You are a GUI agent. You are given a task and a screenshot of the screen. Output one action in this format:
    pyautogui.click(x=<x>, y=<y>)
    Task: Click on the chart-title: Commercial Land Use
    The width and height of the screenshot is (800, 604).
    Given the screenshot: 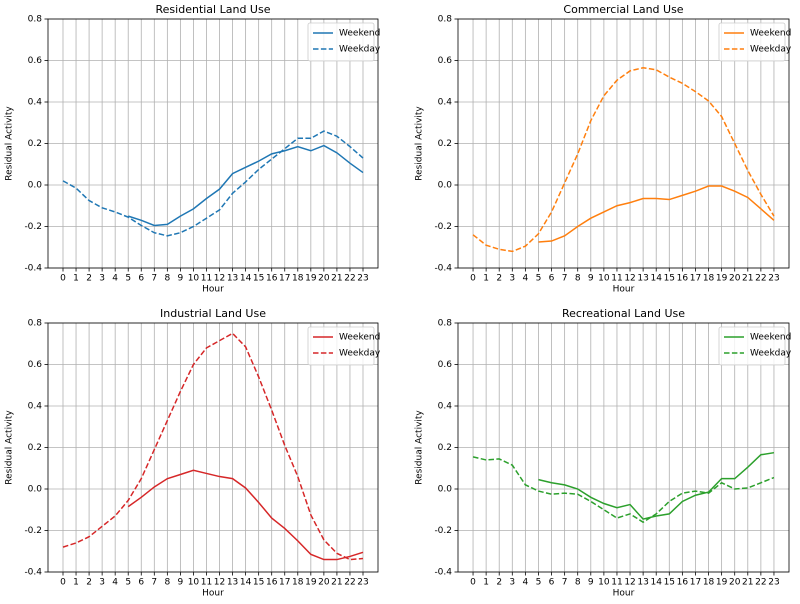 What is the action you would take?
    pyautogui.click(x=623, y=9)
    